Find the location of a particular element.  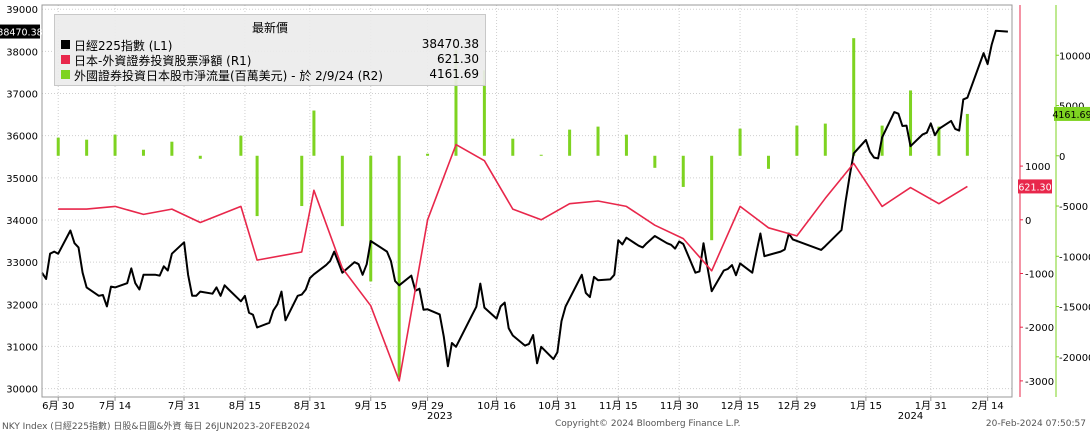

l1-value-tag-text: 38470.38 is located at coordinates (21, 33).